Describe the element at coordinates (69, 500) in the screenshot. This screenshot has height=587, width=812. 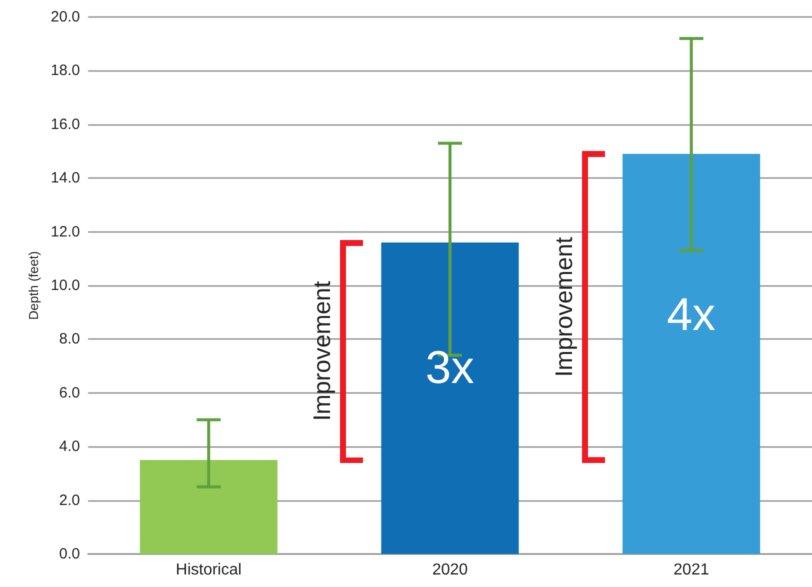
I see `y-tick-label: 2.0` at that location.